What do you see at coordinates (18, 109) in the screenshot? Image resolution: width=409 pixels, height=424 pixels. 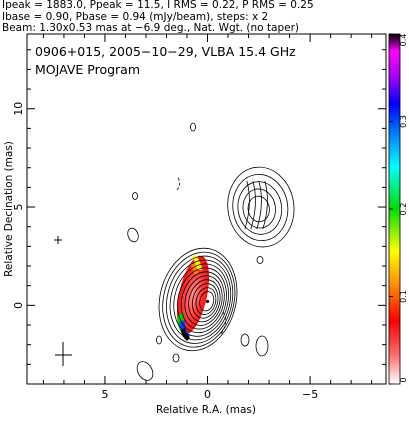 I see `y-tick-label: 10` at bounding box center [18, 109].